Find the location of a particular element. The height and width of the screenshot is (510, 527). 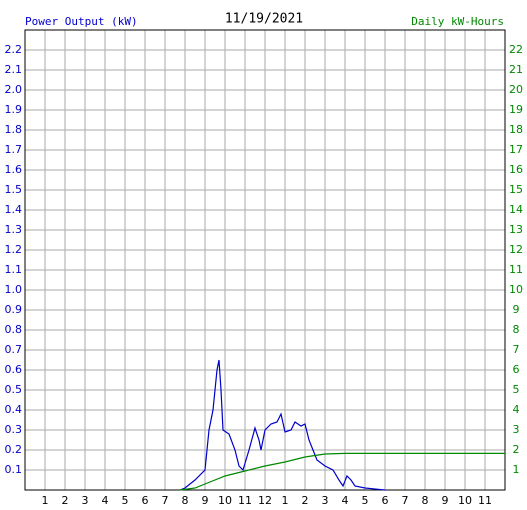

y-tick-label: 1.3 is located at coordinates (14, 229).